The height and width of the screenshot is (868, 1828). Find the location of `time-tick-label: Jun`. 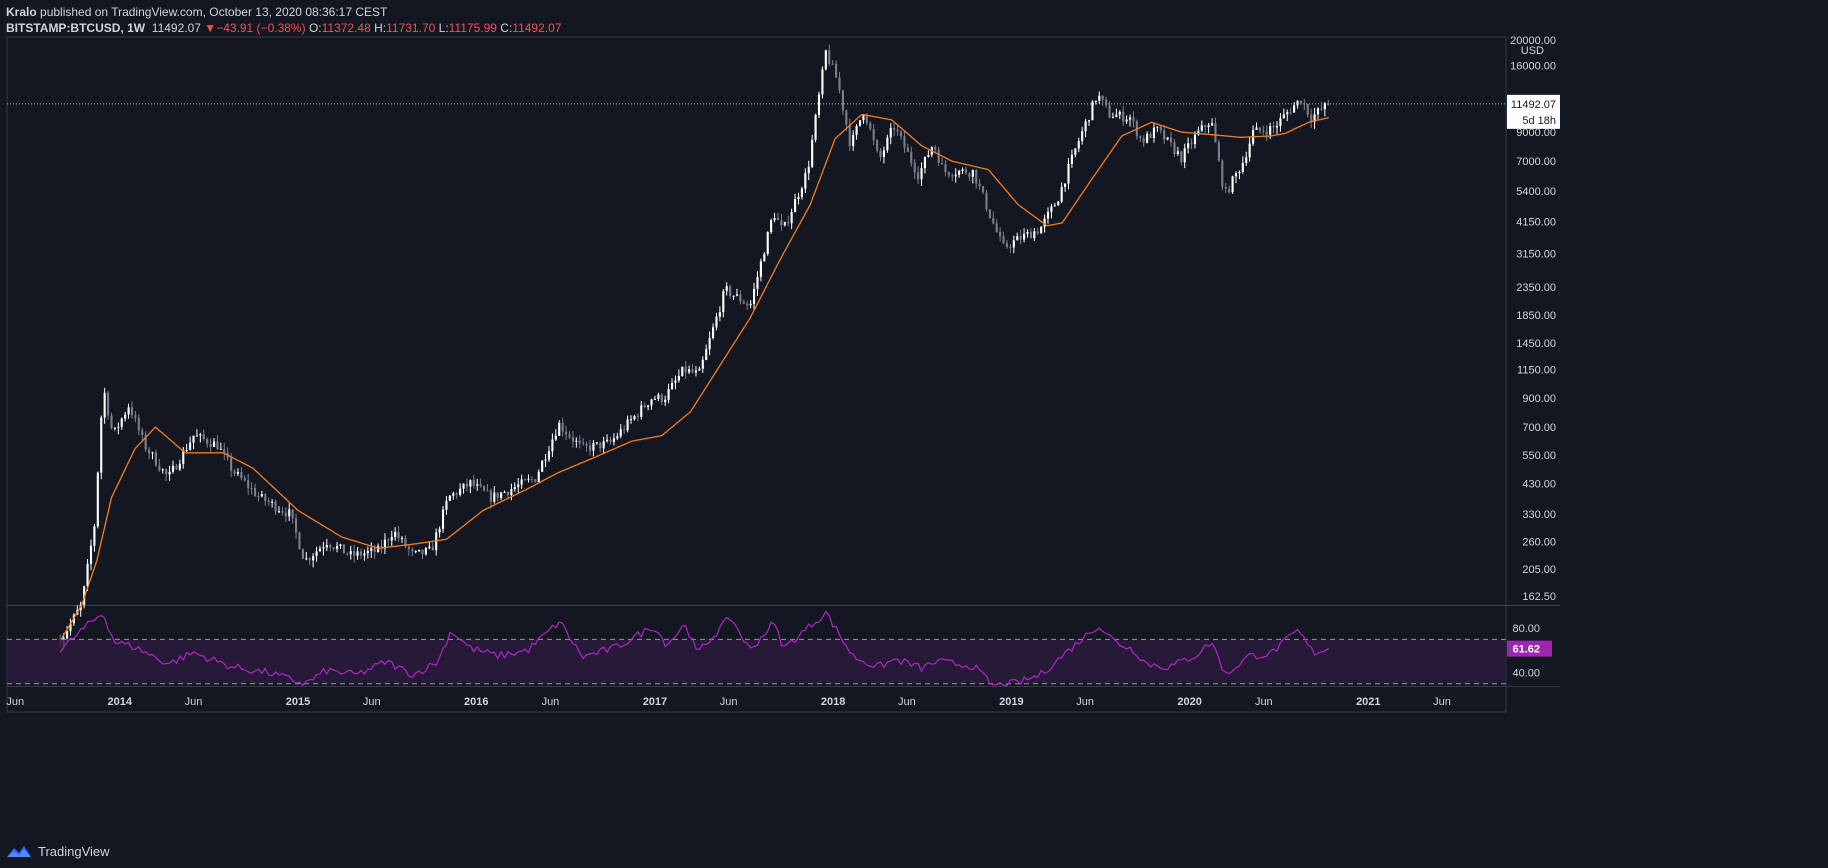

time-tick-label: Jun is located at coordinates (1264, 702).